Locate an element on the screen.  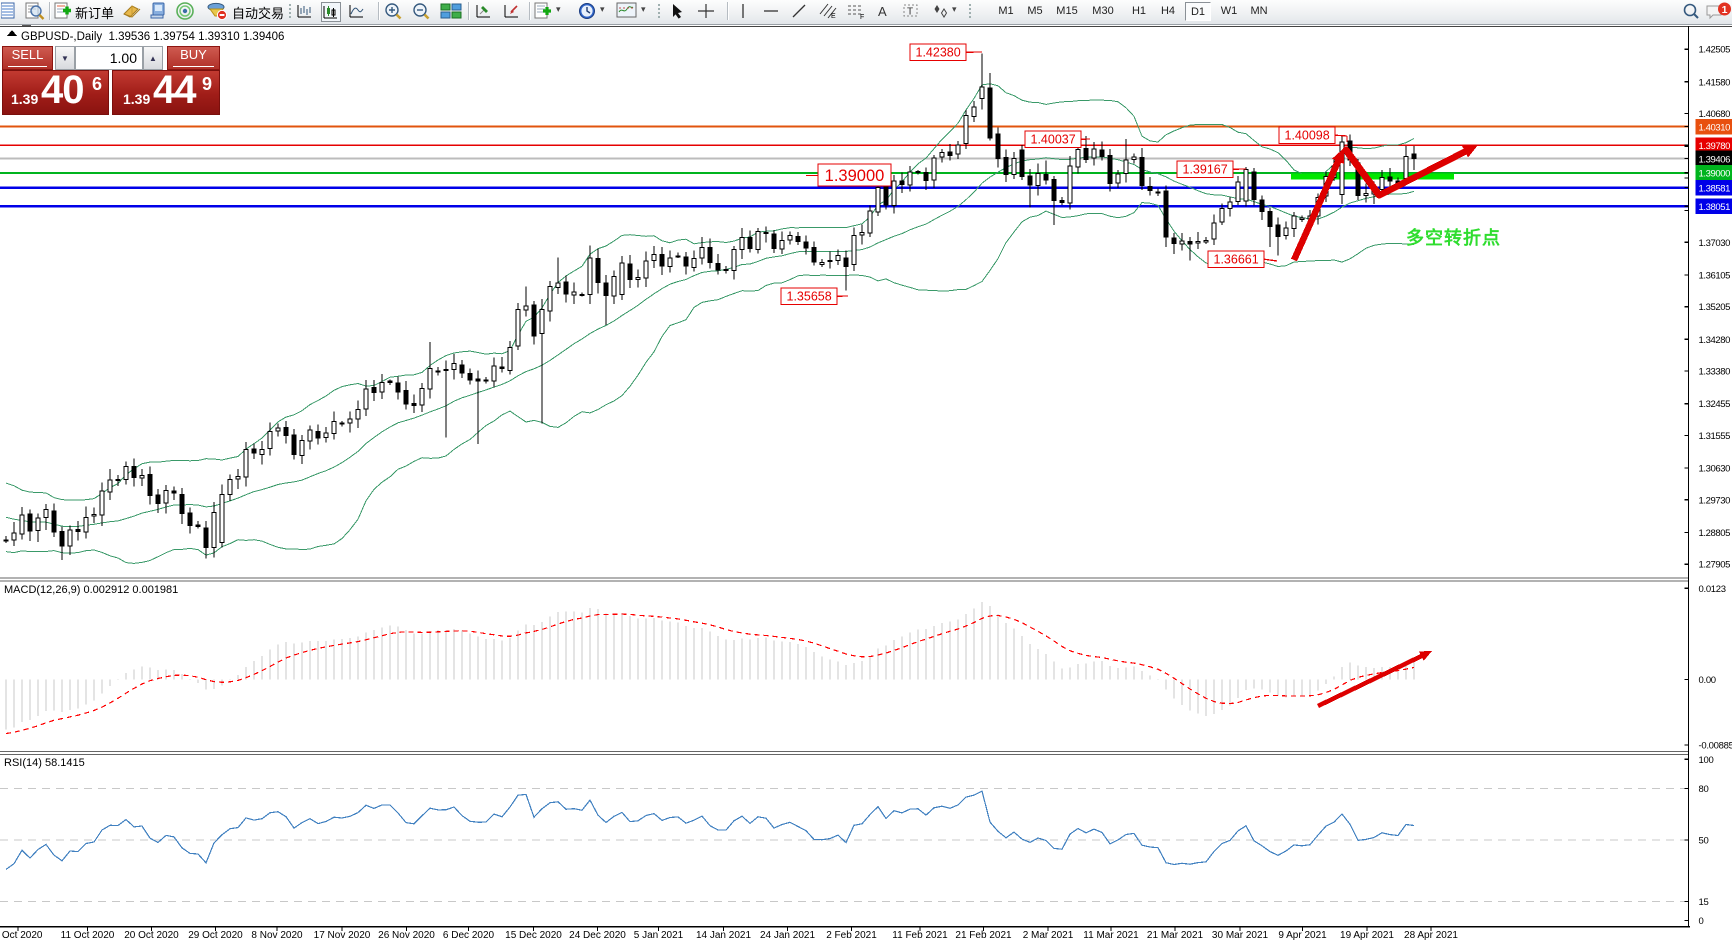
svg-text: 1.31555 is located at coordinates (1715, 436).